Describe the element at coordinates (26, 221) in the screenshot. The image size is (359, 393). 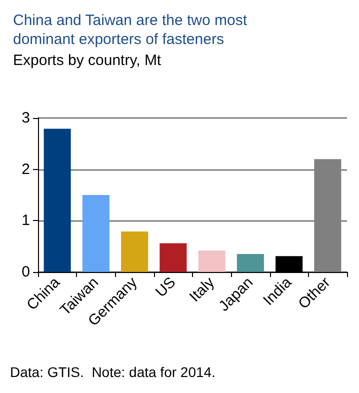
I see `y-tick-label: 1` at that location.